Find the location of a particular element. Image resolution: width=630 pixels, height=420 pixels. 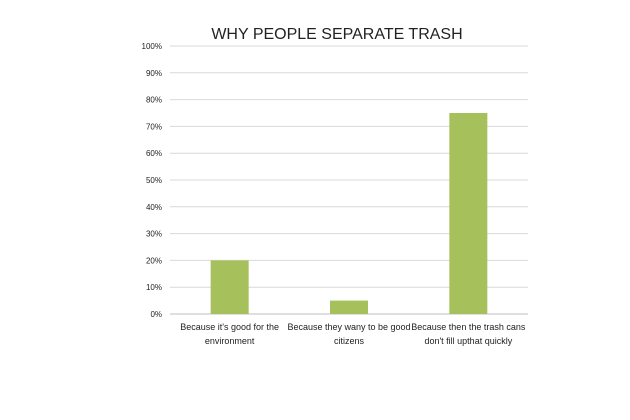

y-tick-label: 10% is located at coordinates (154, 287).